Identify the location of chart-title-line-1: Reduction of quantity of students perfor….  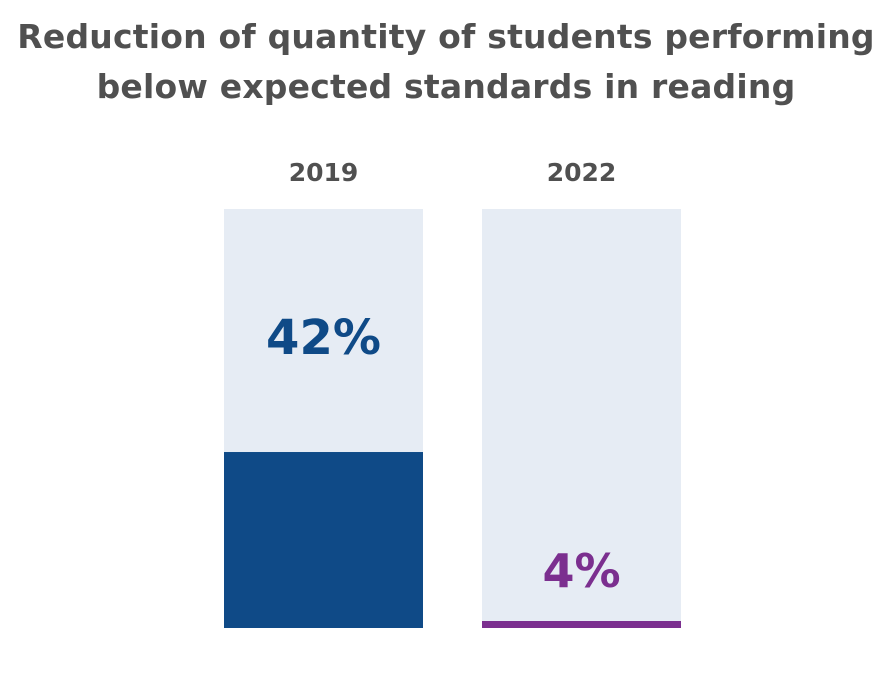
(446, 36).